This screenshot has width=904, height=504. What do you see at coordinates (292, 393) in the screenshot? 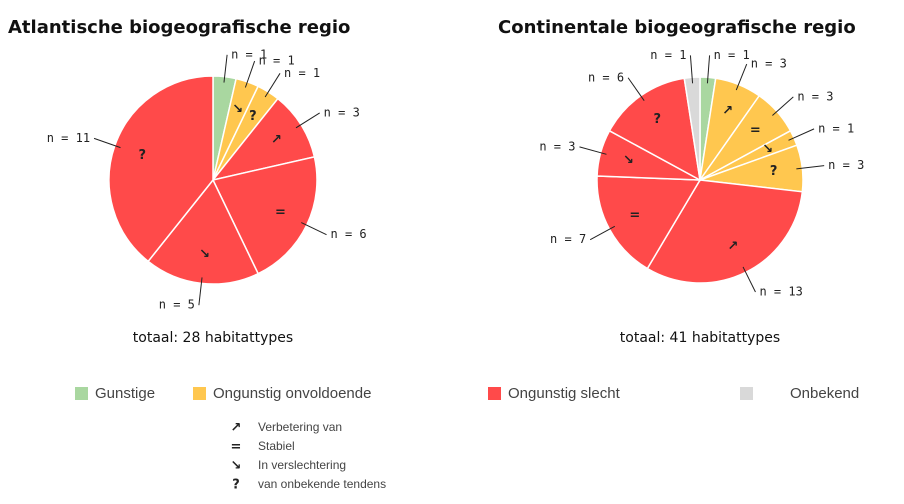
I see `legend-label: Ongunstig onvoldoende` at bounding box center [292, 393].